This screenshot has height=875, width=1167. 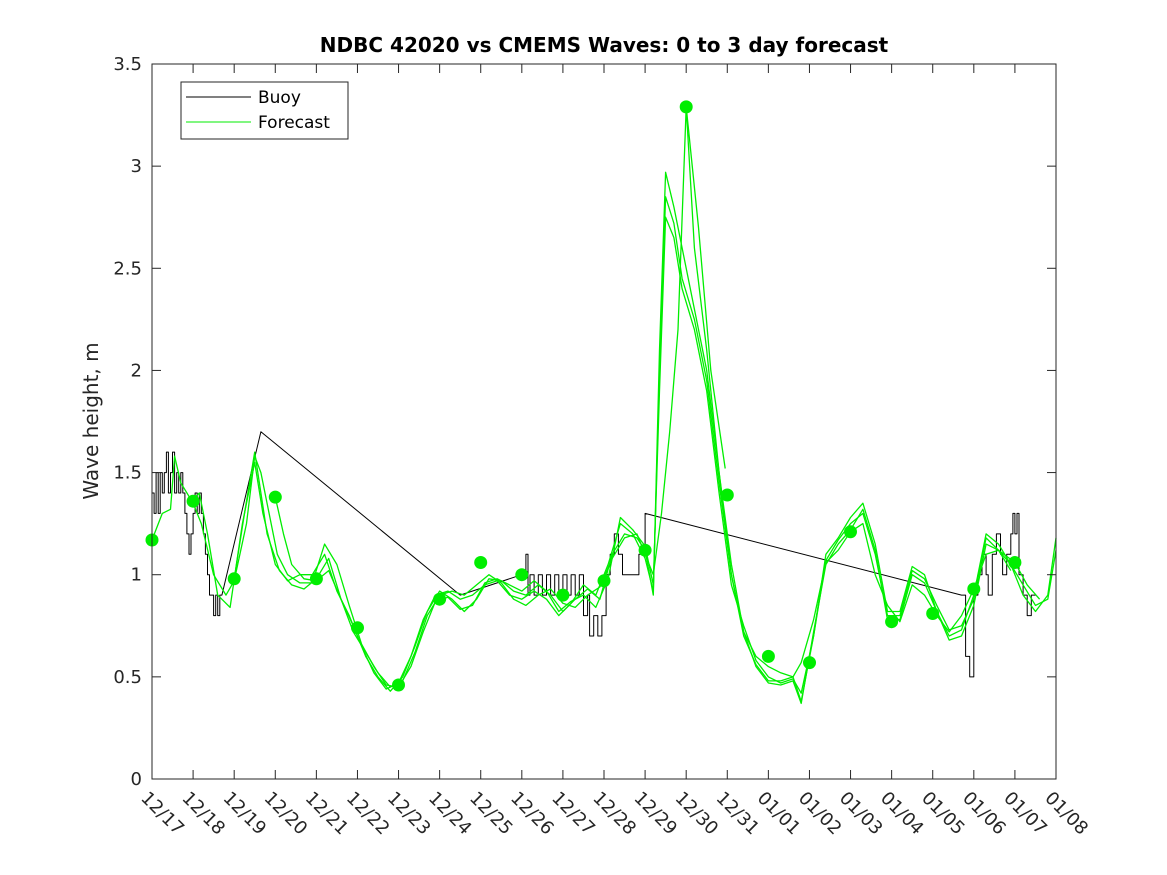 I want to click on x-tick-label: 01/02, so click(x=820, y=814).